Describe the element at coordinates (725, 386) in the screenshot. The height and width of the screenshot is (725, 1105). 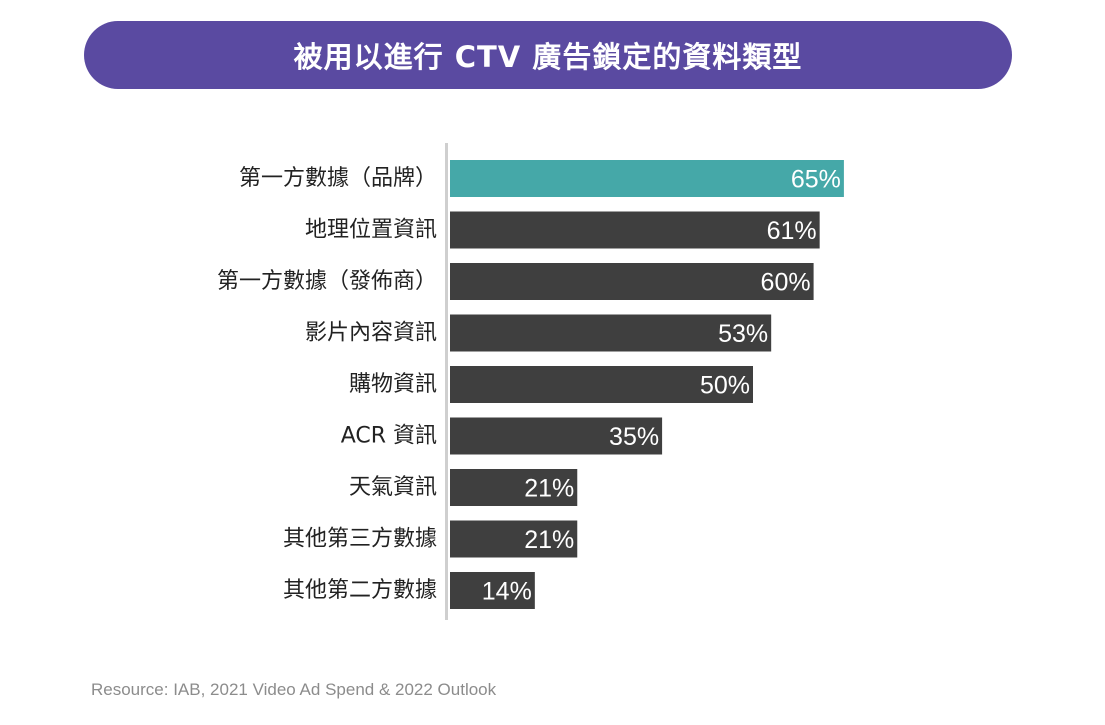
I see `value-label: 50%` at that location.